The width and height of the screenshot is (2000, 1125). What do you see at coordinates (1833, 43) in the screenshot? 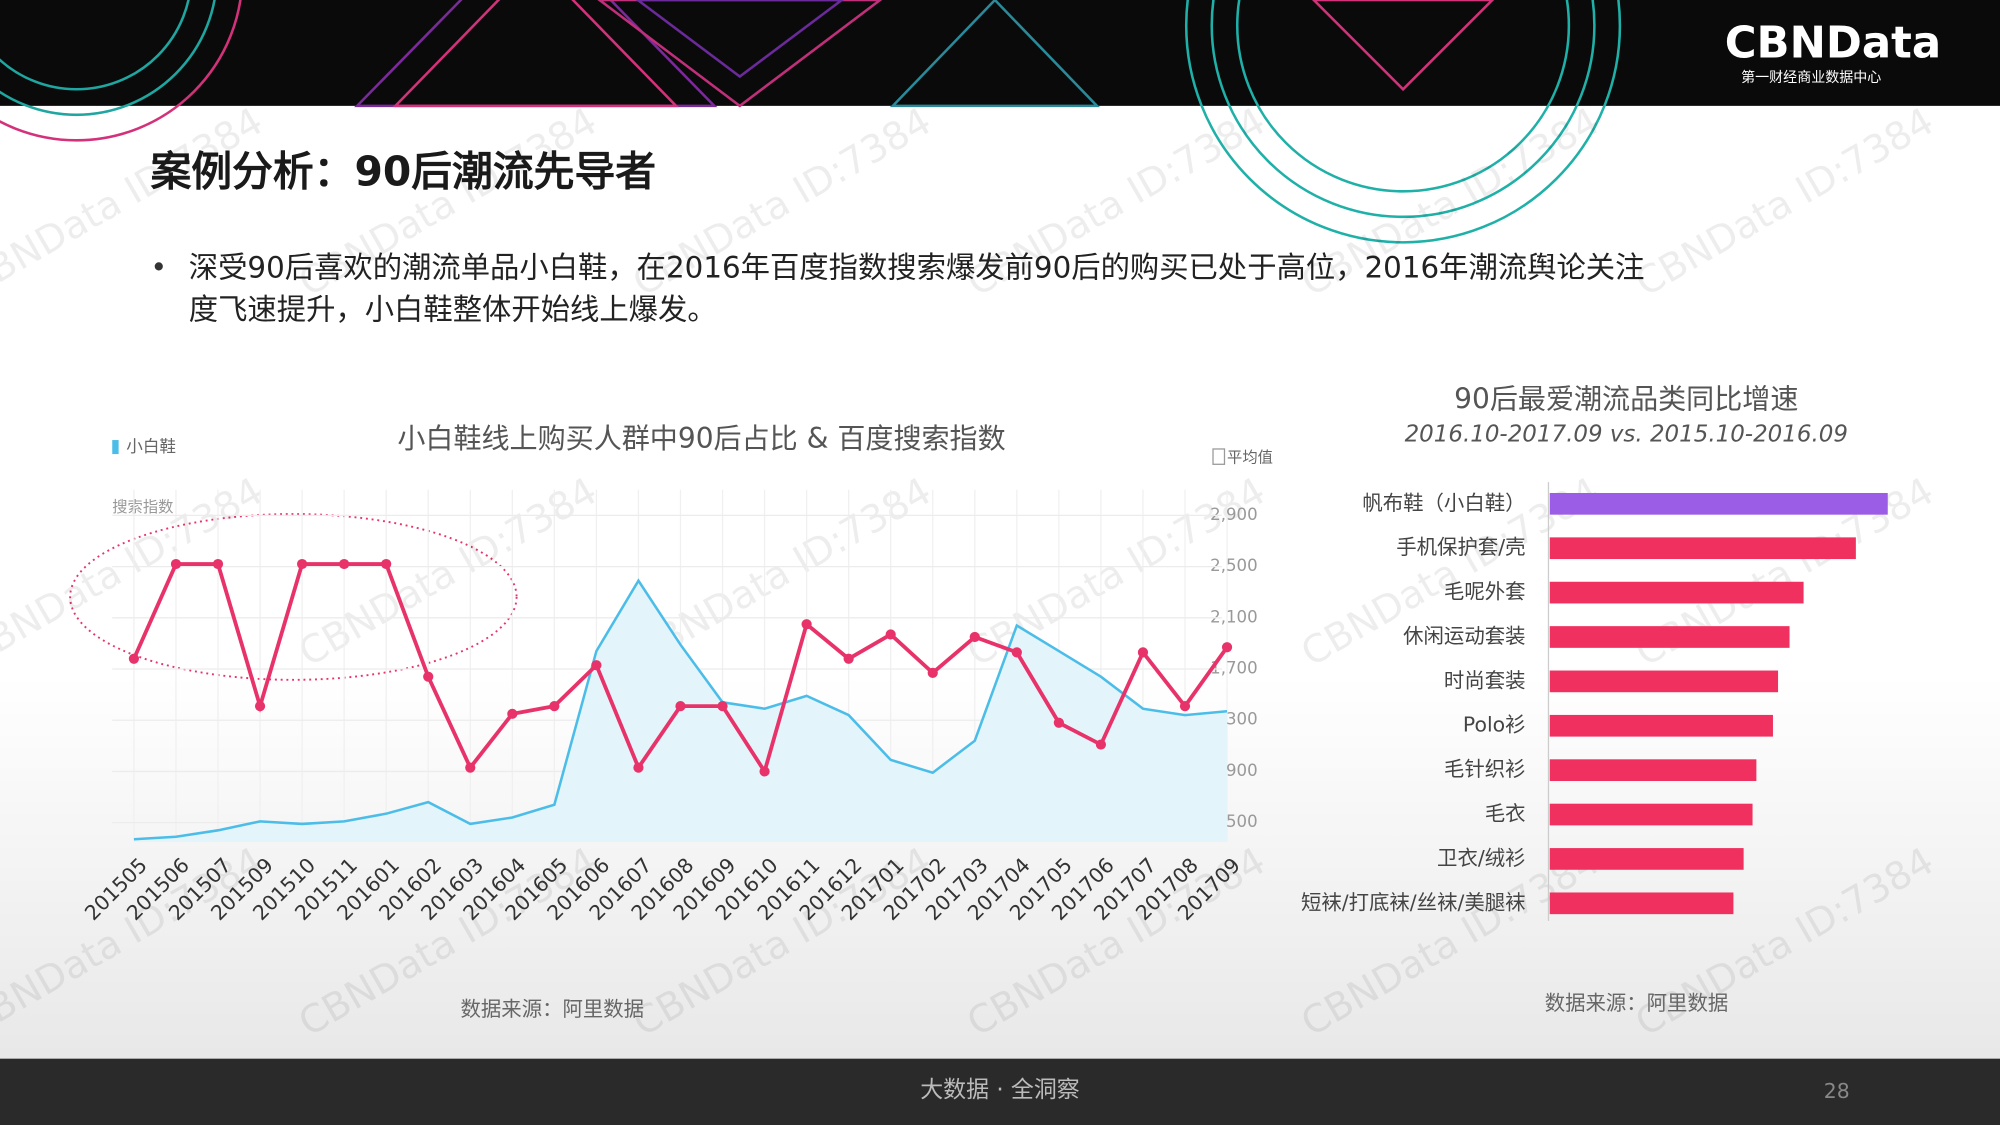
I see `logo: CBNData` at bounding box center [1833, 43].